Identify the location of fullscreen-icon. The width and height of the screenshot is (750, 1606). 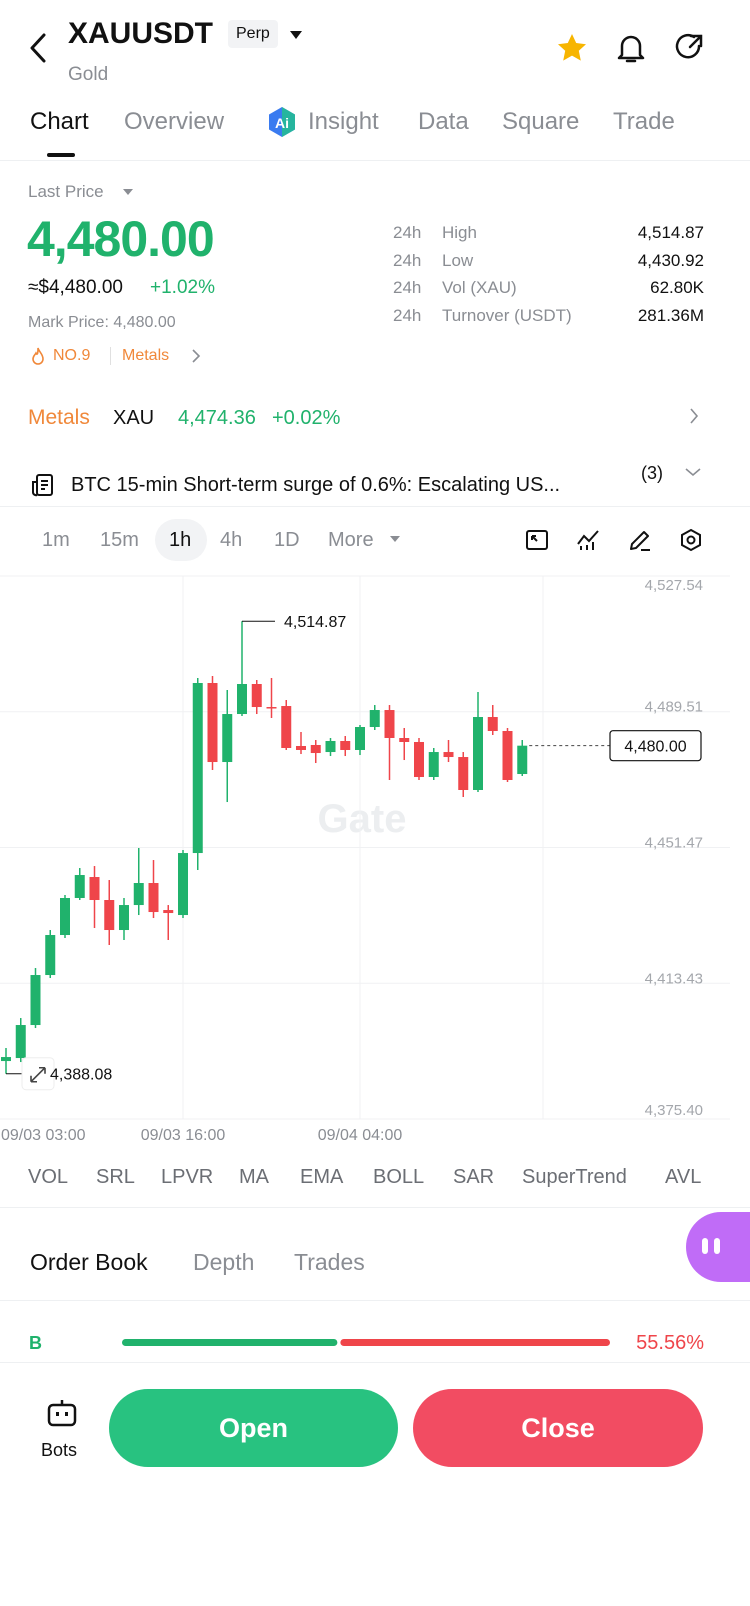
(537, 540).